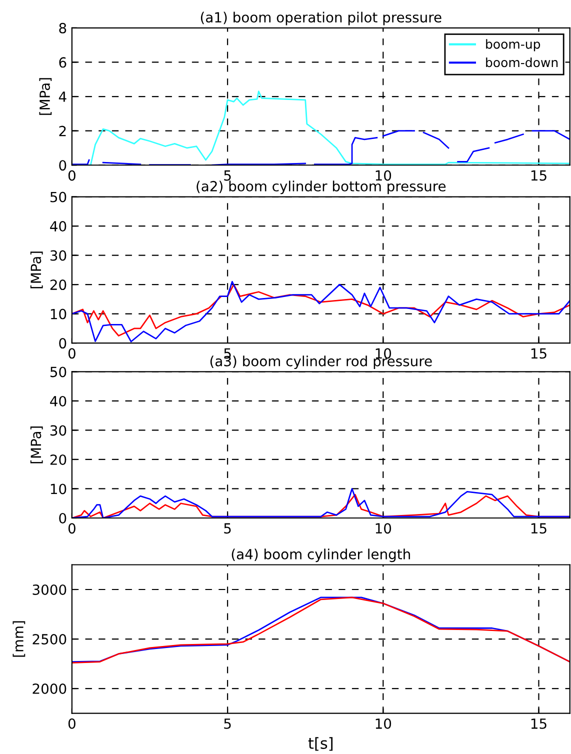 The width and height of the screenshot is (571, 754). I want to click on legend-label: boom-down, so click(522, 62).